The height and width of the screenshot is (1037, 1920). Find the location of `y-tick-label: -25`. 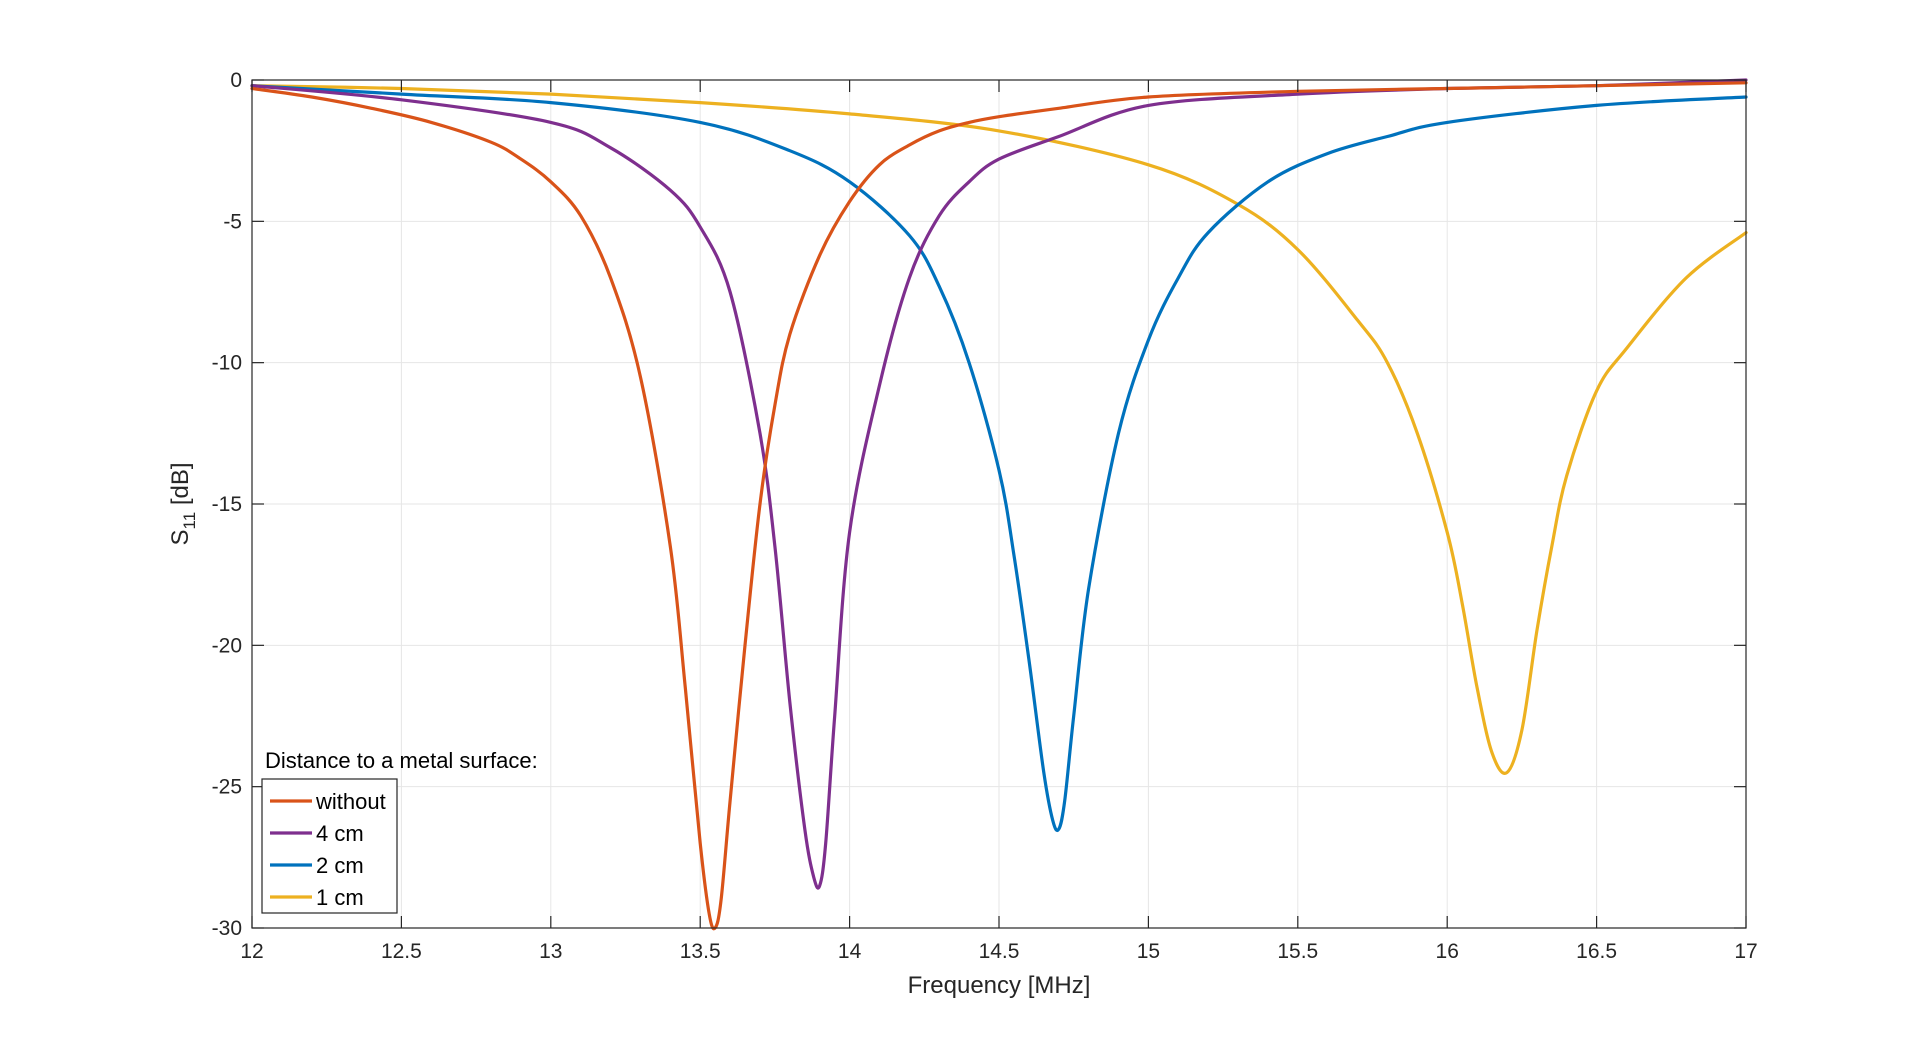

y-tick-label: -25 is located at coordinates (227, 787).